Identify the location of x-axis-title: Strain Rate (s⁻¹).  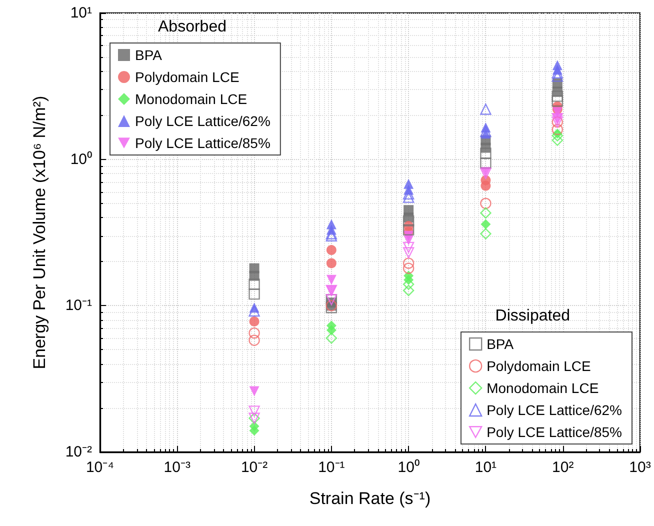
(370, 498).